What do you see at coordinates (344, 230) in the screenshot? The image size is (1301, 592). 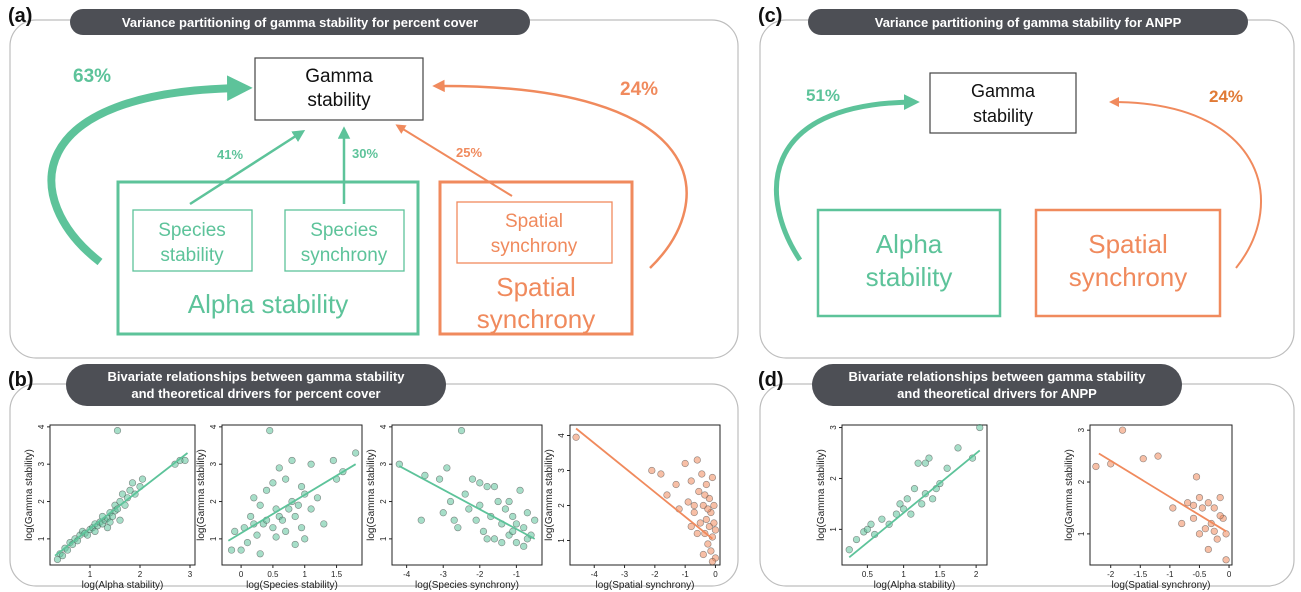 I see `species-synchrony-label-1: Species` at bounding box center [344, 230].